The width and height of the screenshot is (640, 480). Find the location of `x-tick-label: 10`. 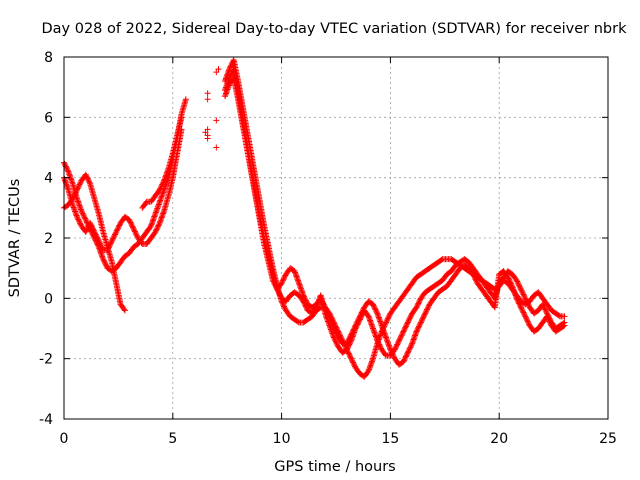

x-tick-label: 10 is located at coordinates (282, 439).